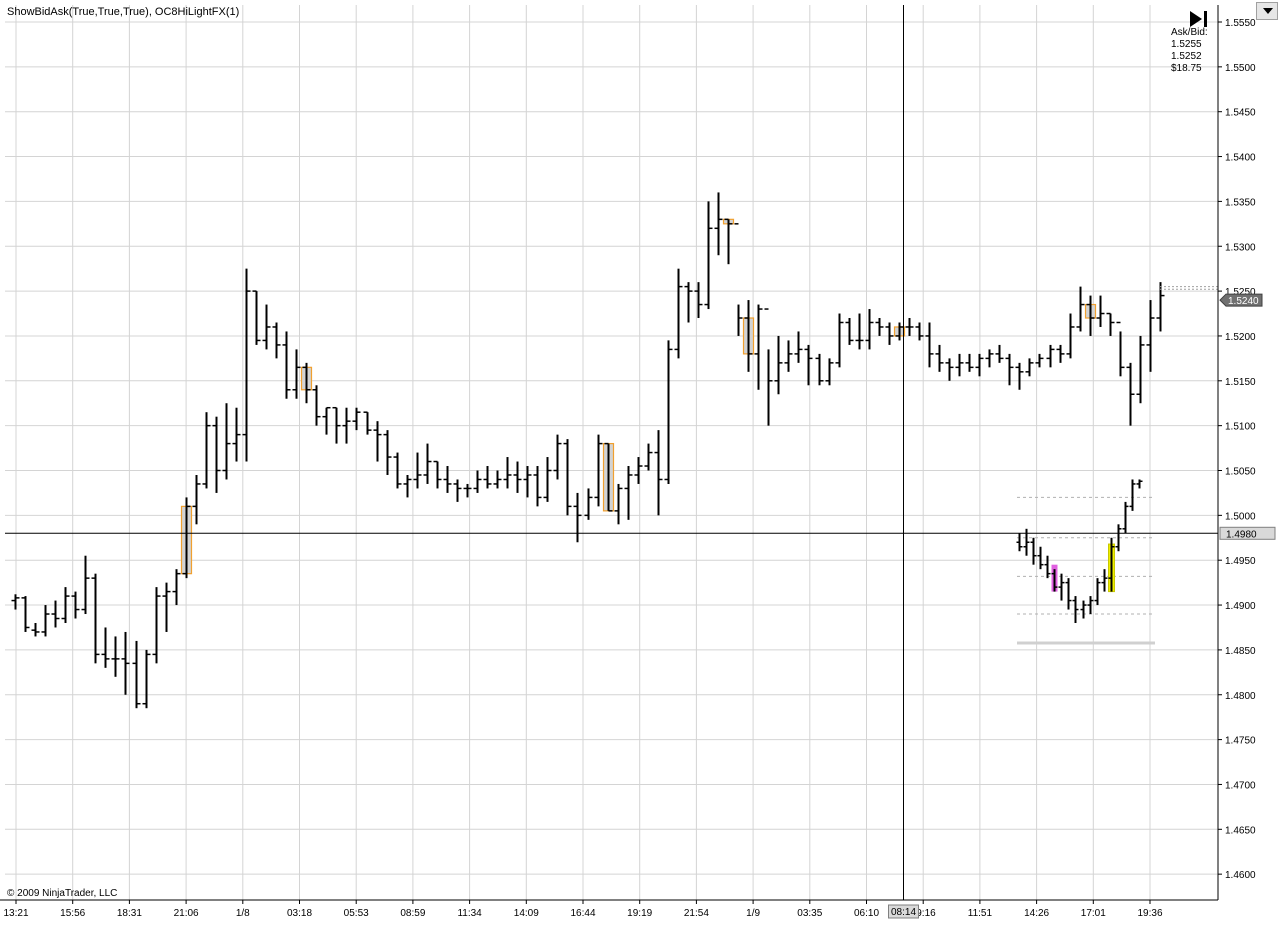  What do you see at coordinates (1186, 56) in the screenshot?
I see `bid-value: 1.5252` at bounding box center [1186, 56].